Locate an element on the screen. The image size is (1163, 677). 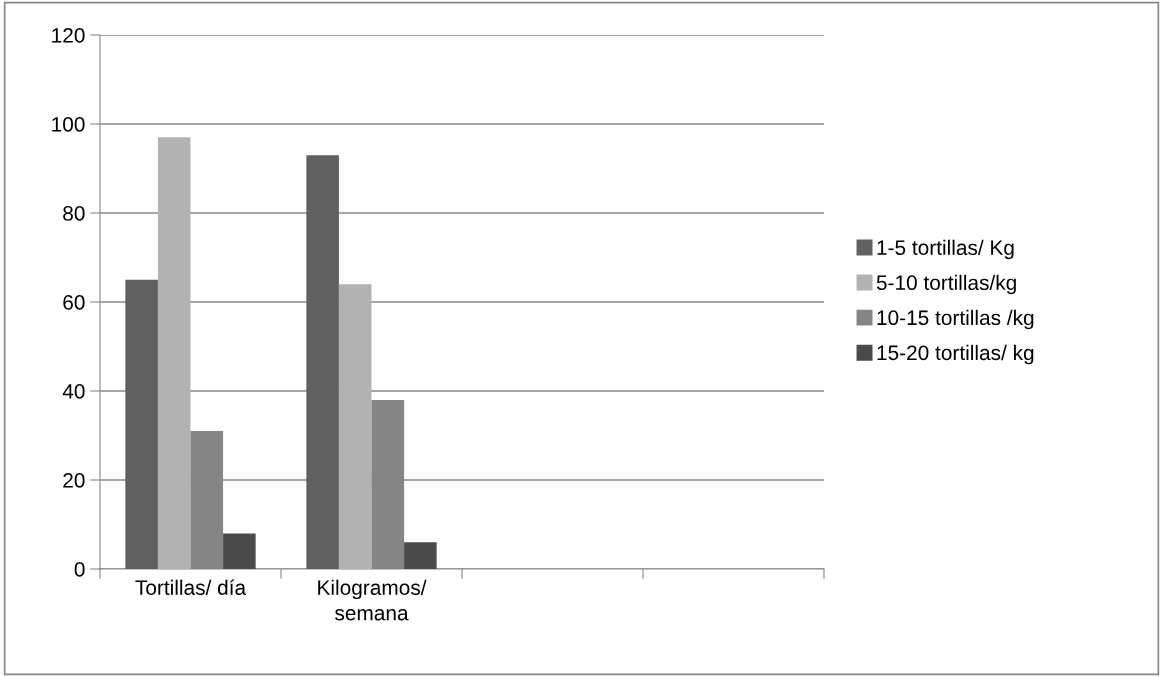
y-tick-label: 80 is located at coordinates (74, 213).